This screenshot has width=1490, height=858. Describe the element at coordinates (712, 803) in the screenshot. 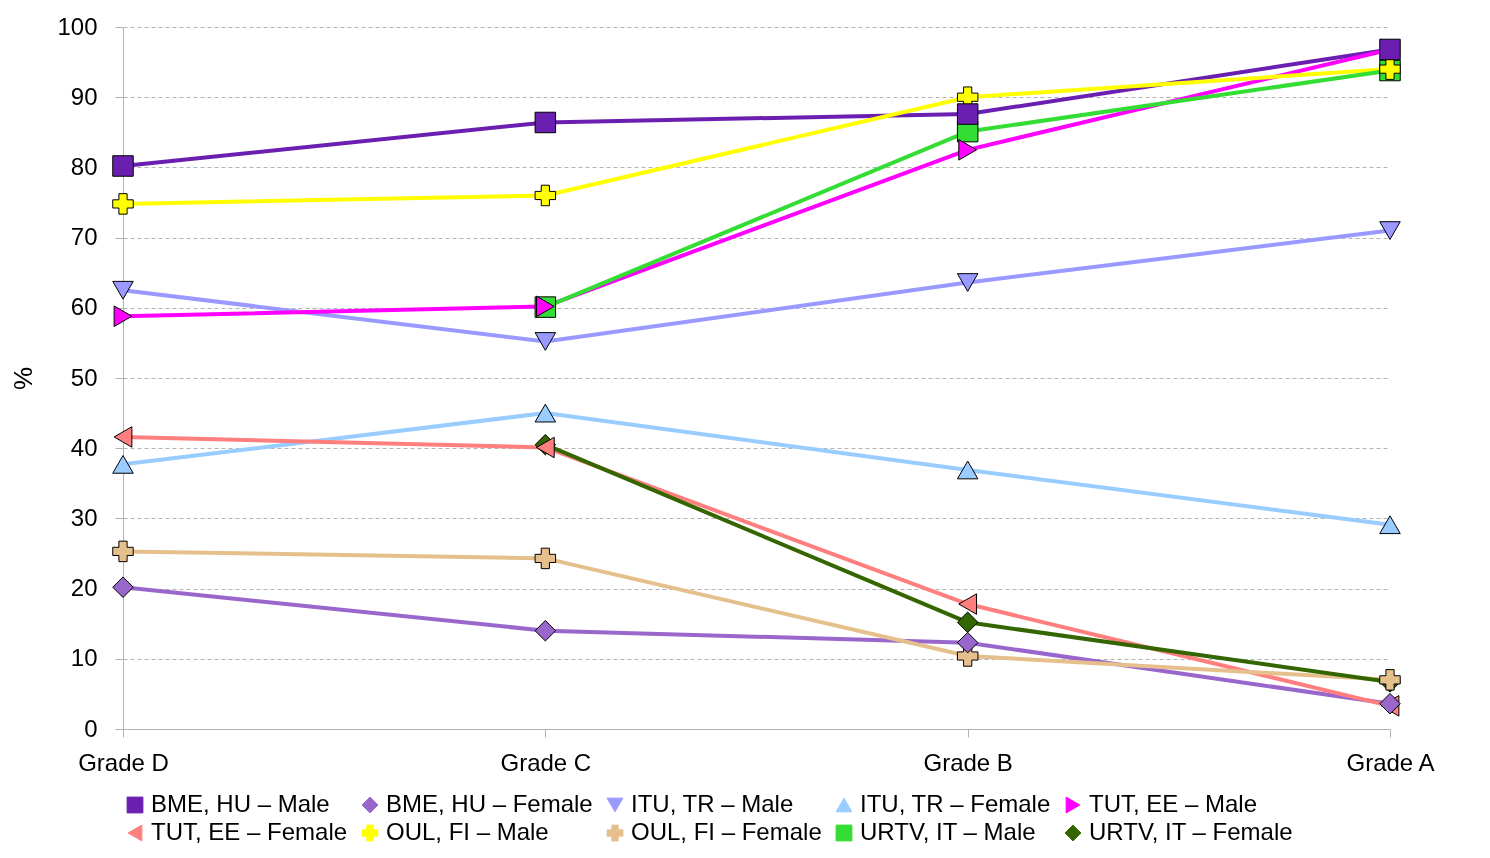

I see `legend-label: ITU, TR – Male` at that location.